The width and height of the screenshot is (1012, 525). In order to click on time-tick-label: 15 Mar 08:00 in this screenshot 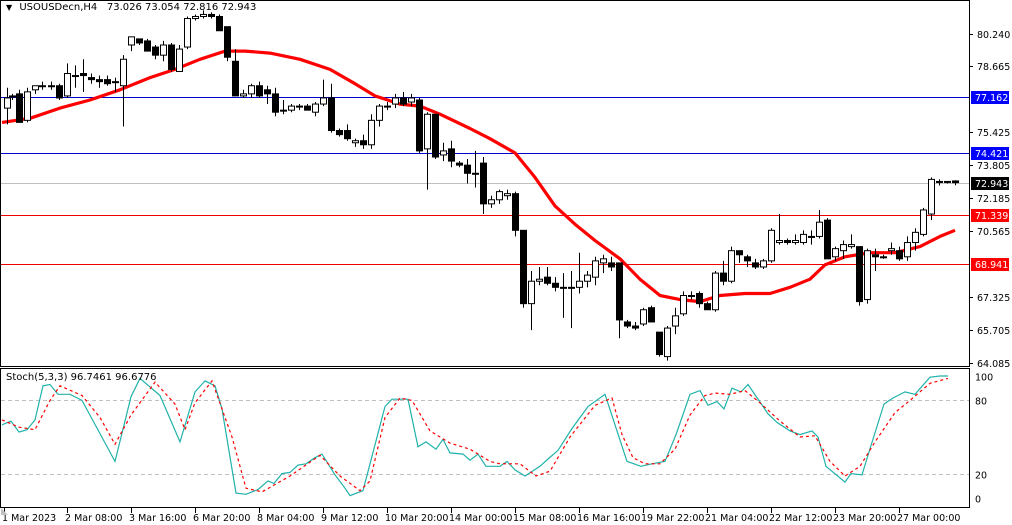, I will do `click(544, 518)`.